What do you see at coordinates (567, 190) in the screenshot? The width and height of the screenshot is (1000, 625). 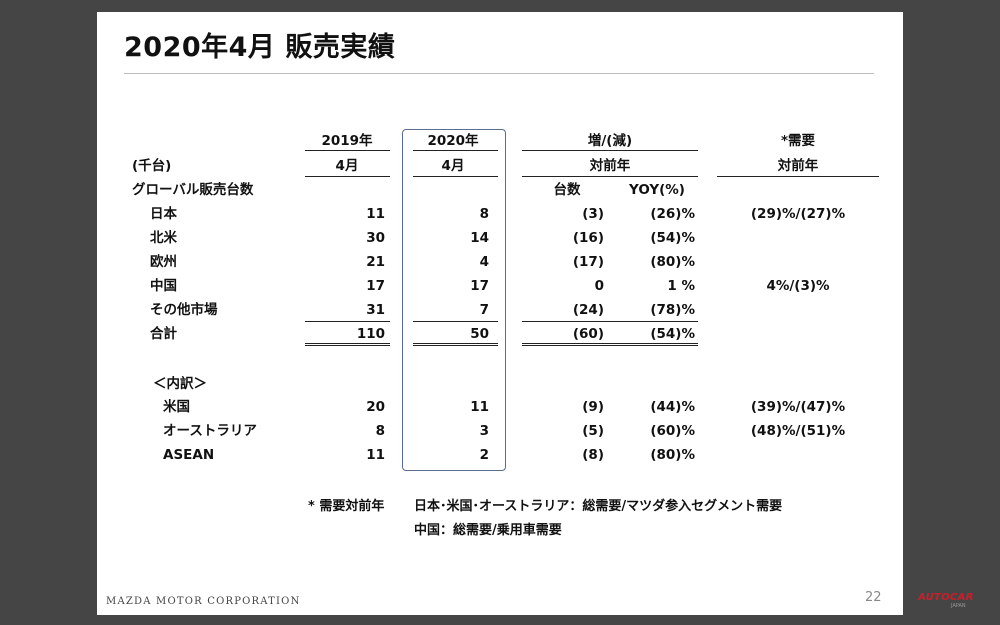 I see `subheader-units: 台数` at bounding box center [567, 190].